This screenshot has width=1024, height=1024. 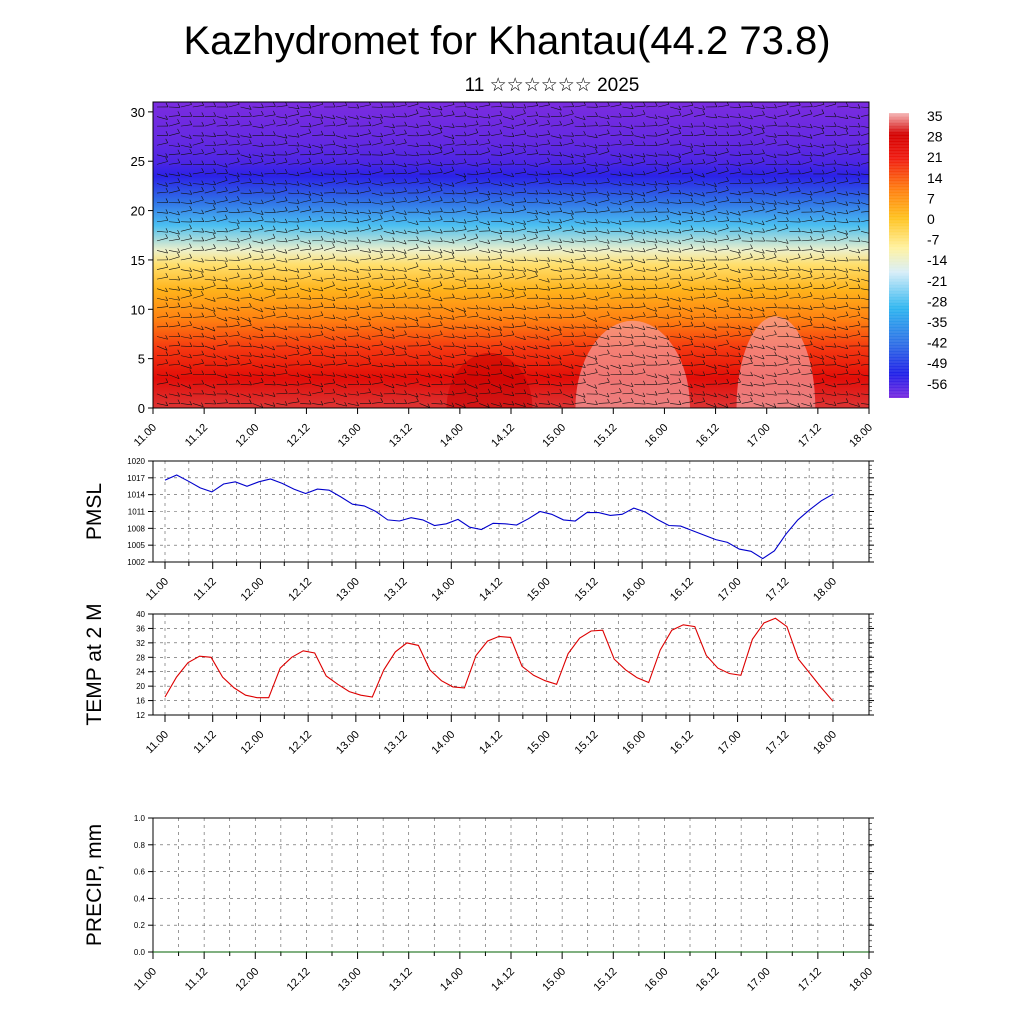 What do you see at coordinates (759, 980) in the screenshot?
I see `x-tick-label: 17.00` at bounding box center [759, 980].